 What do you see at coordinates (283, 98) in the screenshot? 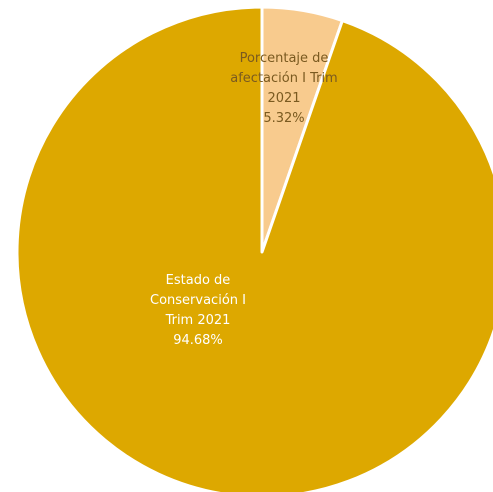
I see `slice-label-line: 2021` at bounding box center [283, 98].